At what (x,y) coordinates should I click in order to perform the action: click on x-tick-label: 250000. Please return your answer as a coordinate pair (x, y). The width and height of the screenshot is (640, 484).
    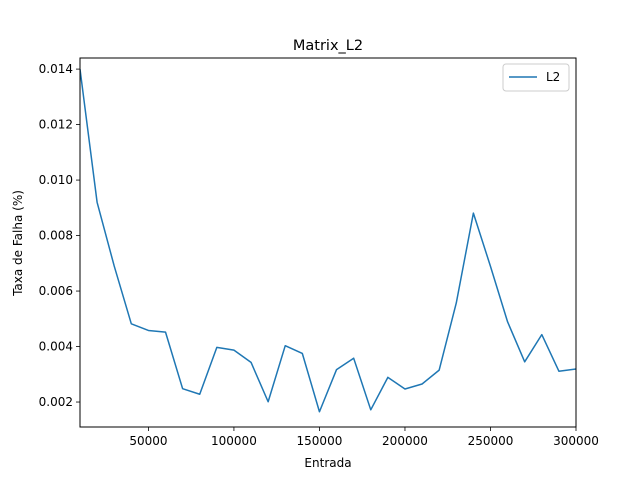
    Looking at the image, I should click on (491, 441).